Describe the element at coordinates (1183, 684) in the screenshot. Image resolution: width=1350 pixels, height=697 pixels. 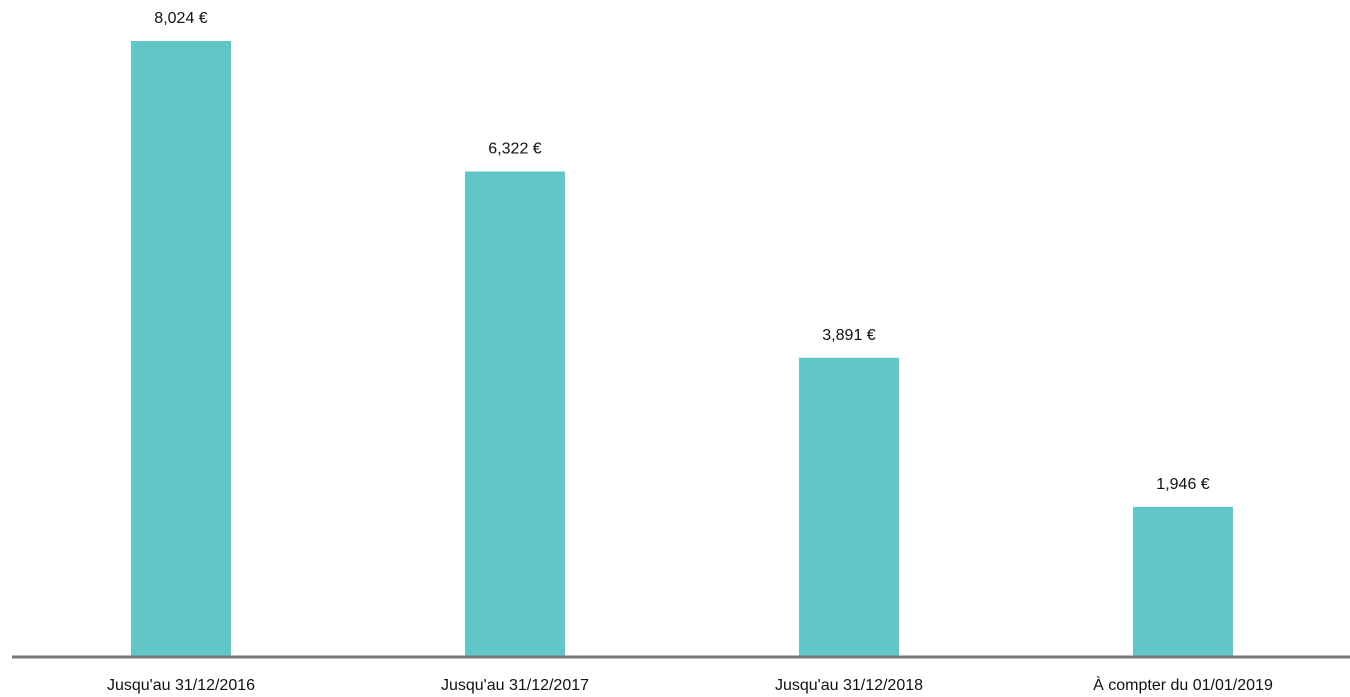
I see `x-tick-label: À compter du 01/01/2019` at that location.